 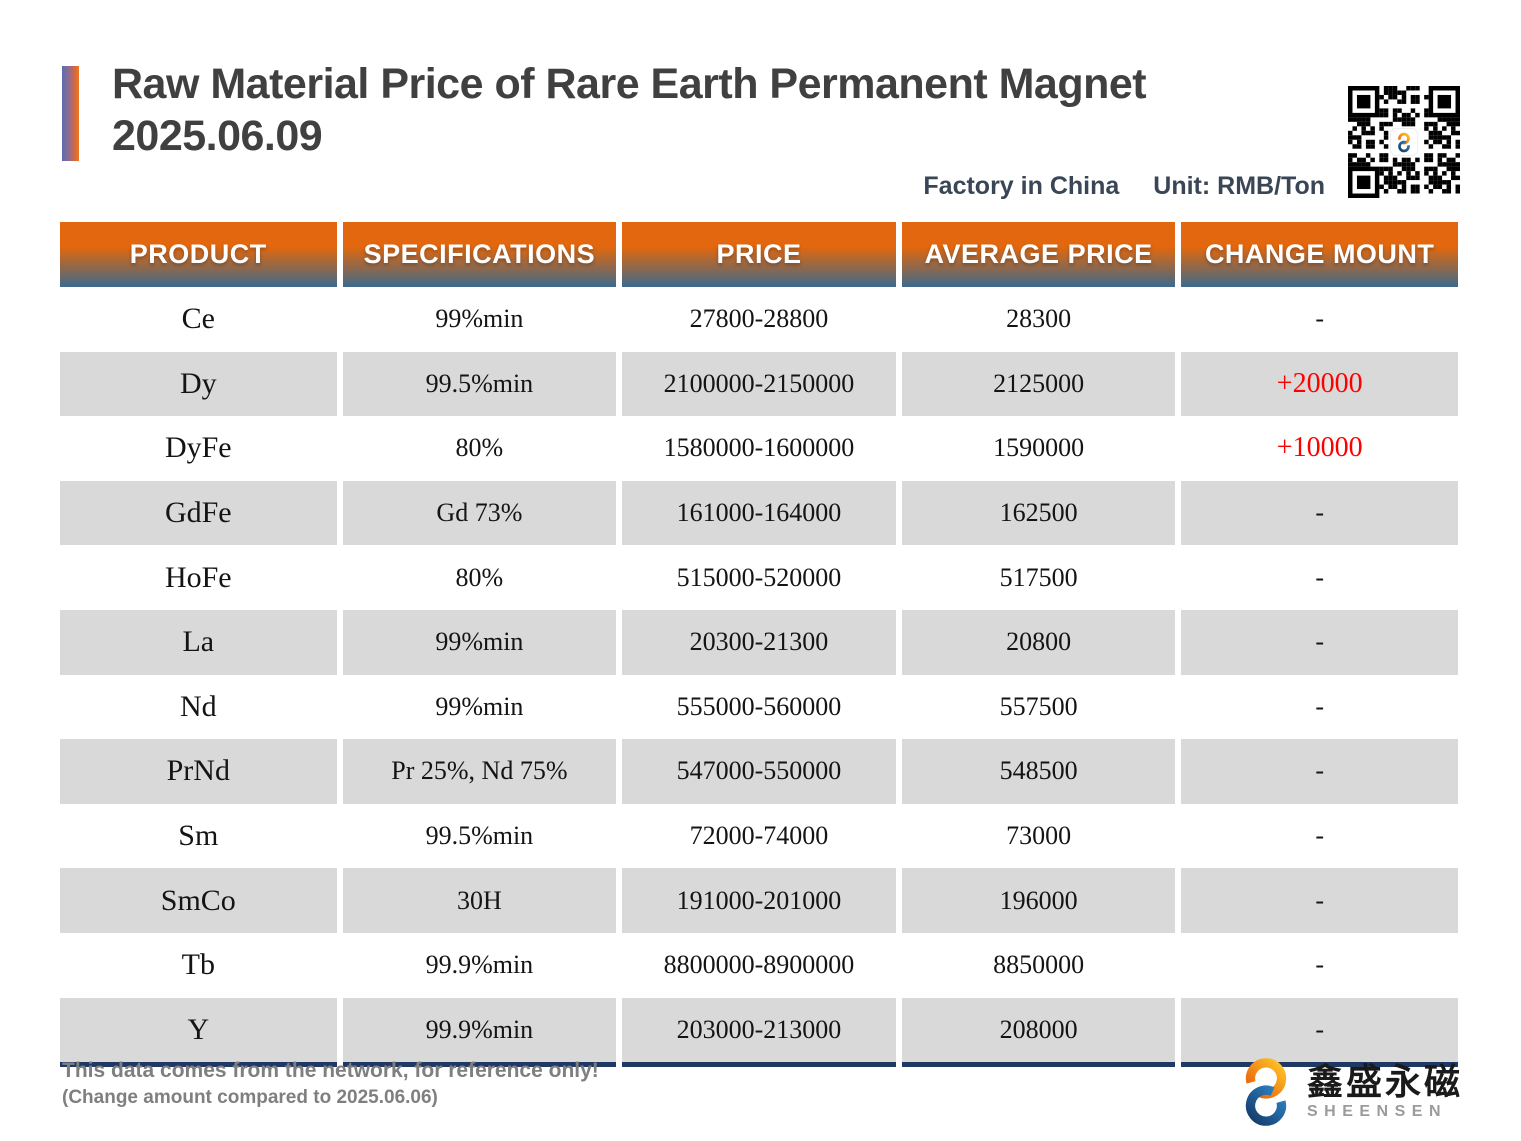 I want to click on table-row: Ce 99%min 27800-28800 28300-, so click(x=759, y=319).